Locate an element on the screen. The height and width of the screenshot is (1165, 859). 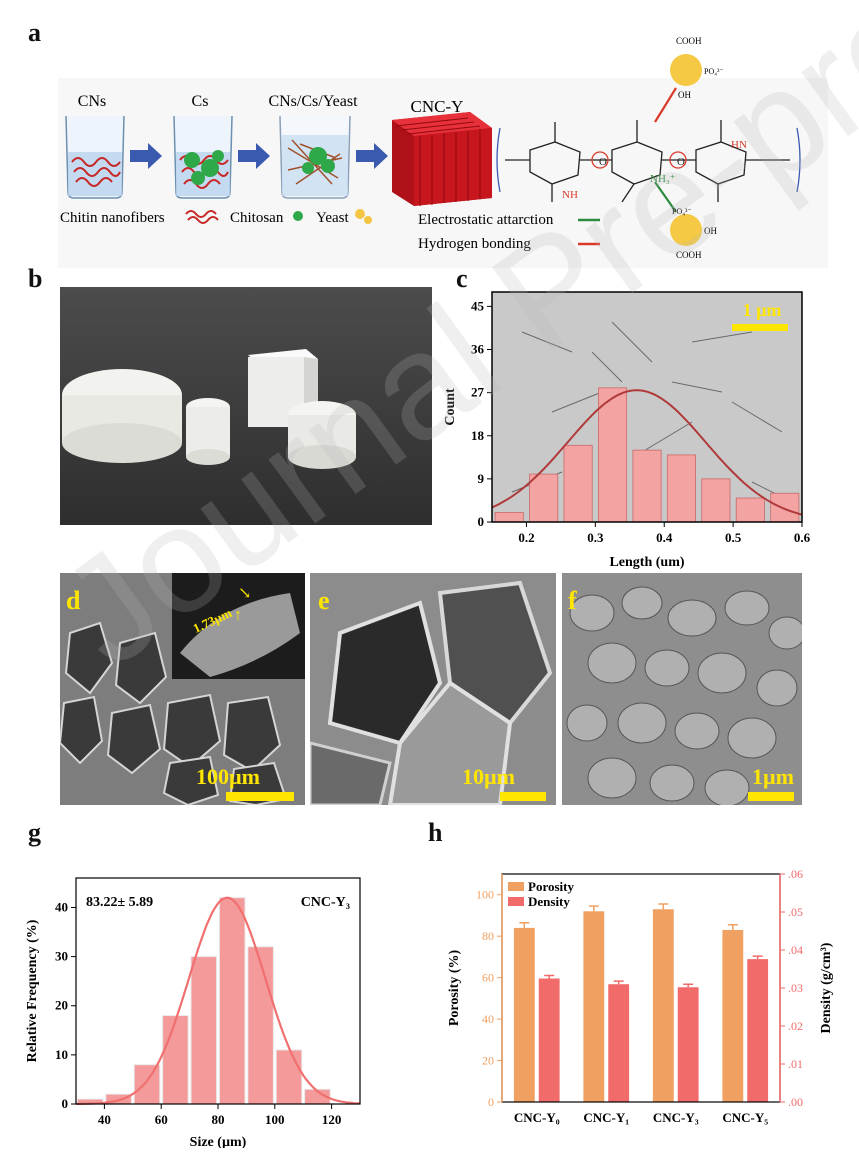
legend-chitosan-icon is located at coordinates (298, 216).